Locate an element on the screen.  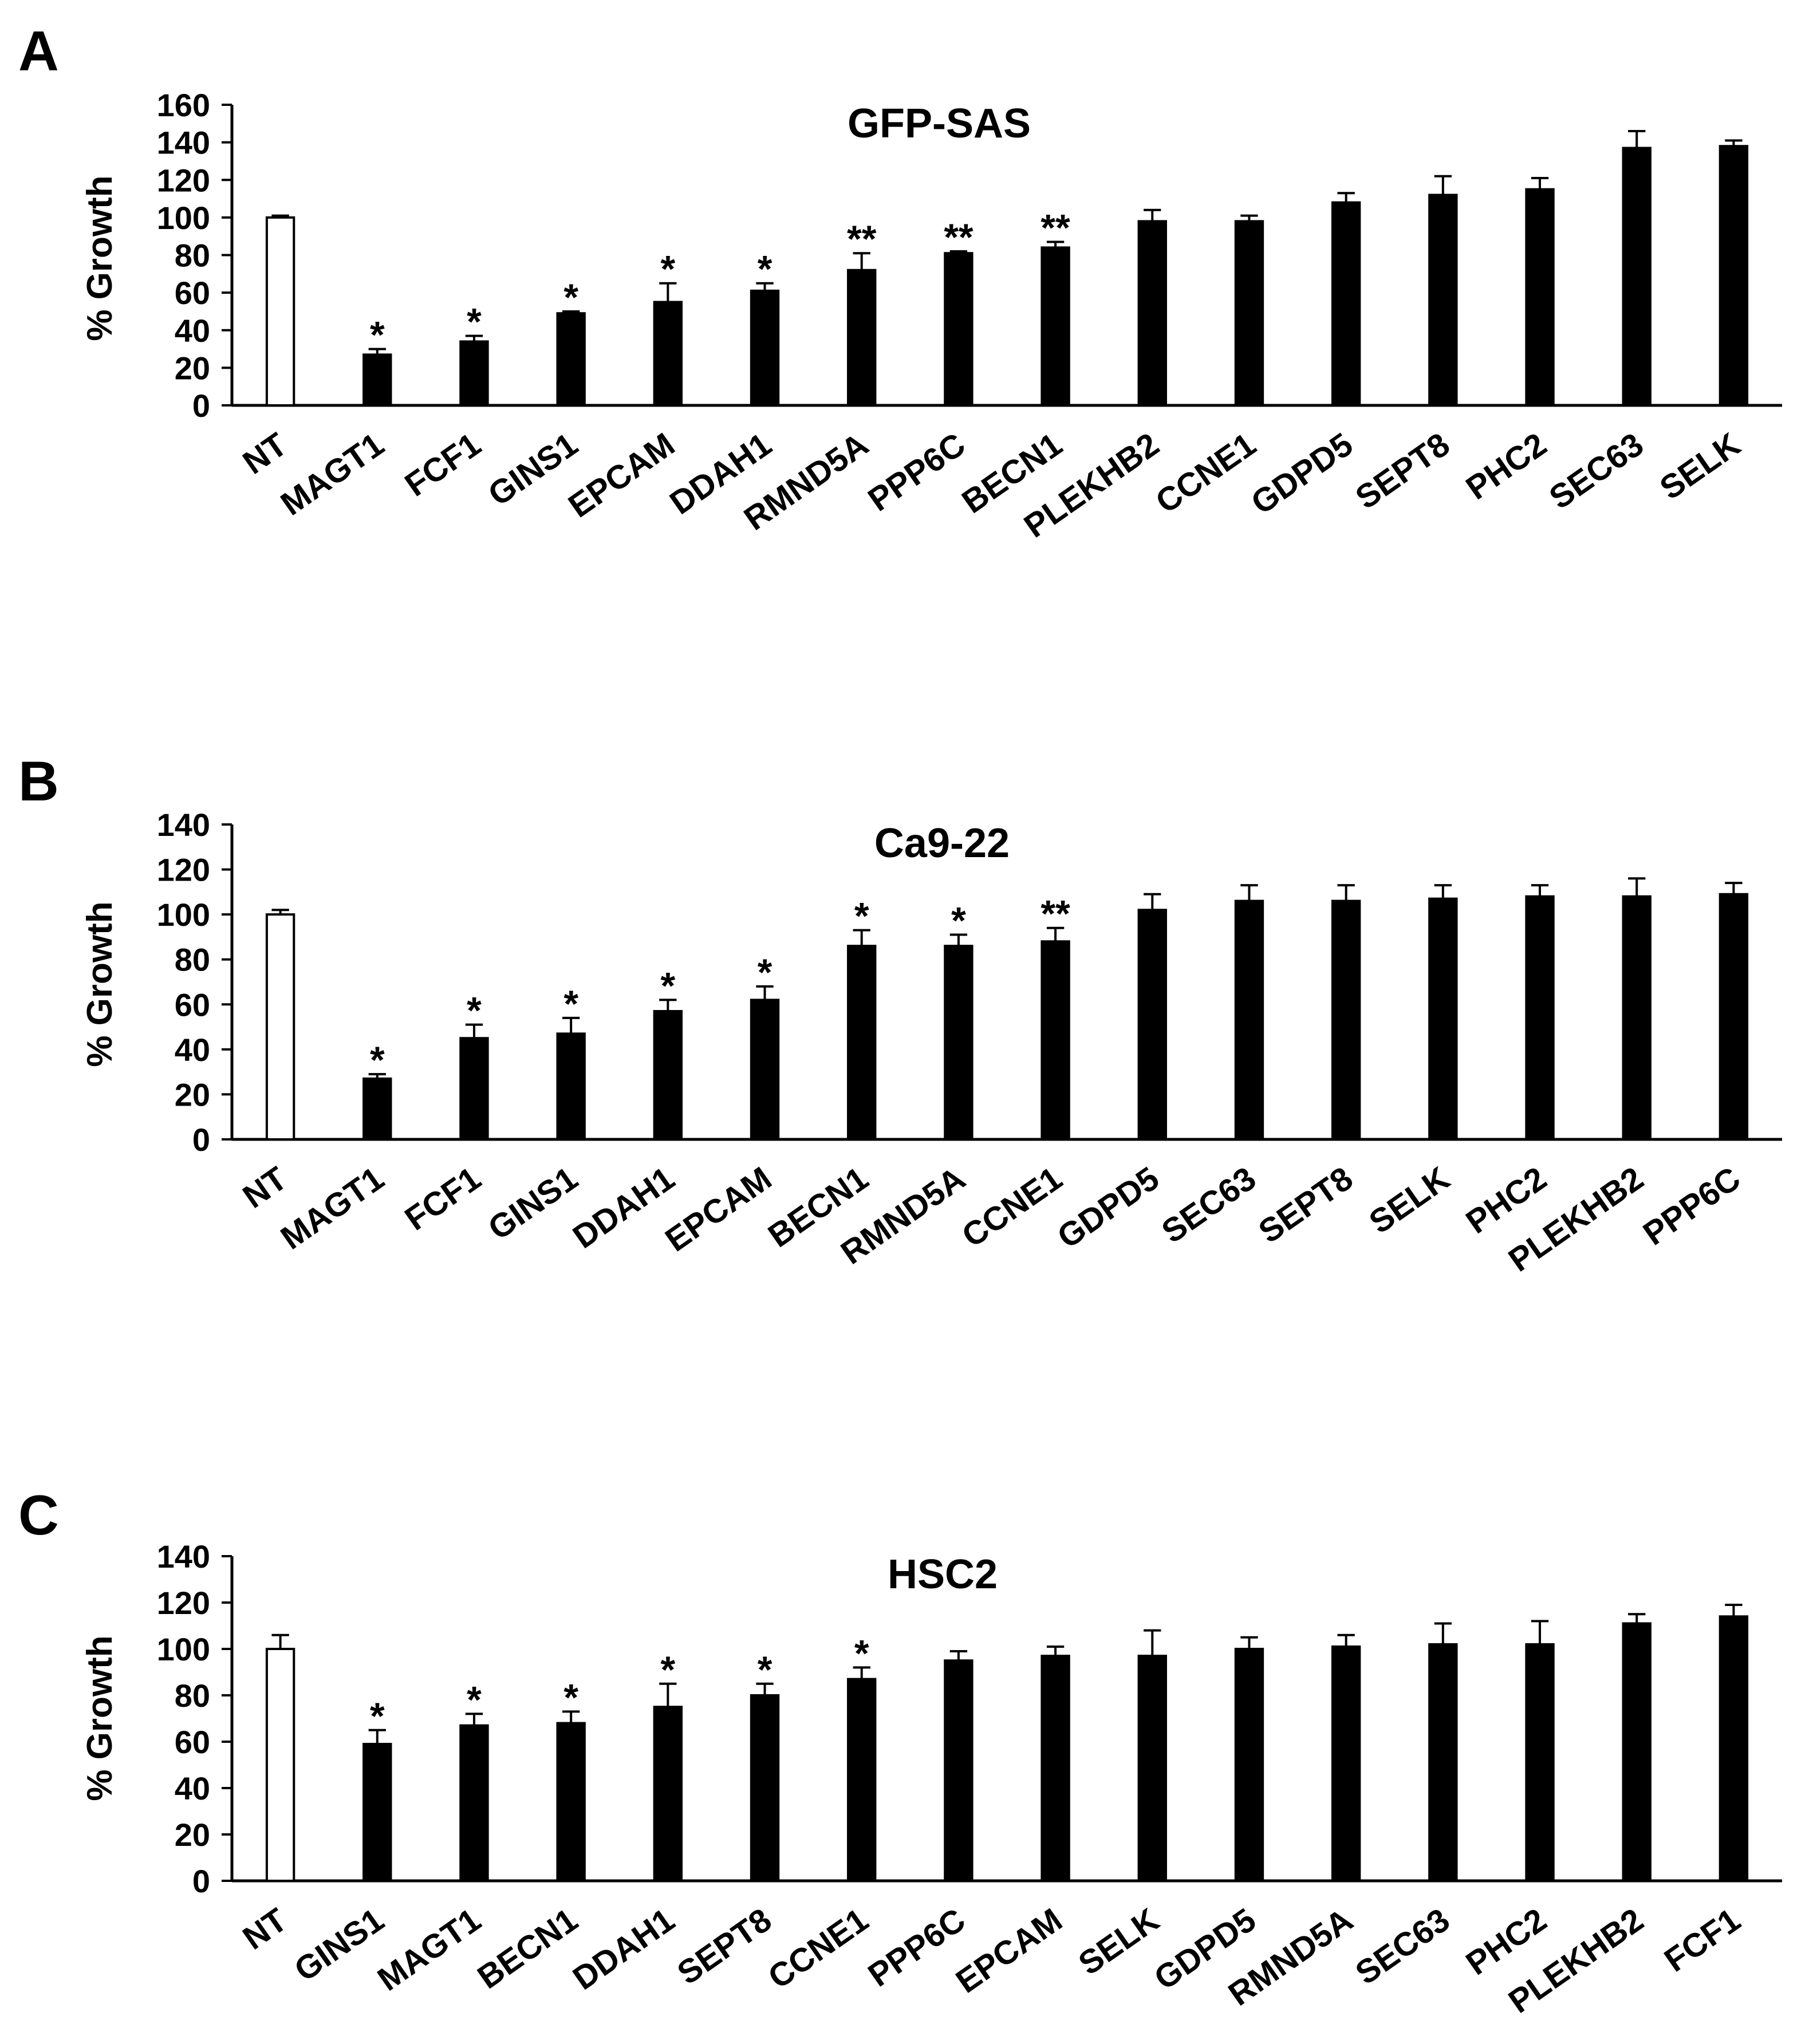
panel-c-letter: C is located at coordinates (39, 1514).